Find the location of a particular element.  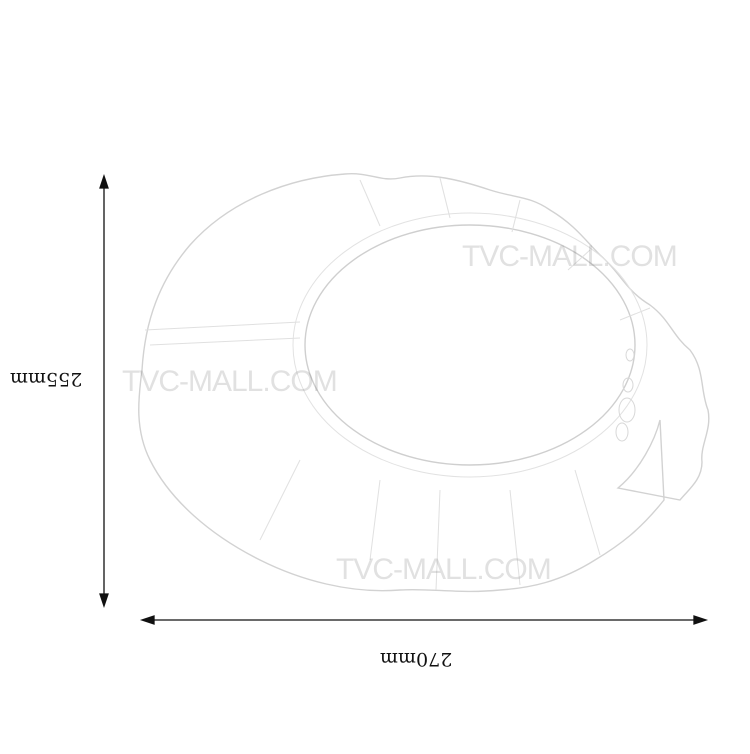

cap-drain-holes is located at coordinates (625, 395).